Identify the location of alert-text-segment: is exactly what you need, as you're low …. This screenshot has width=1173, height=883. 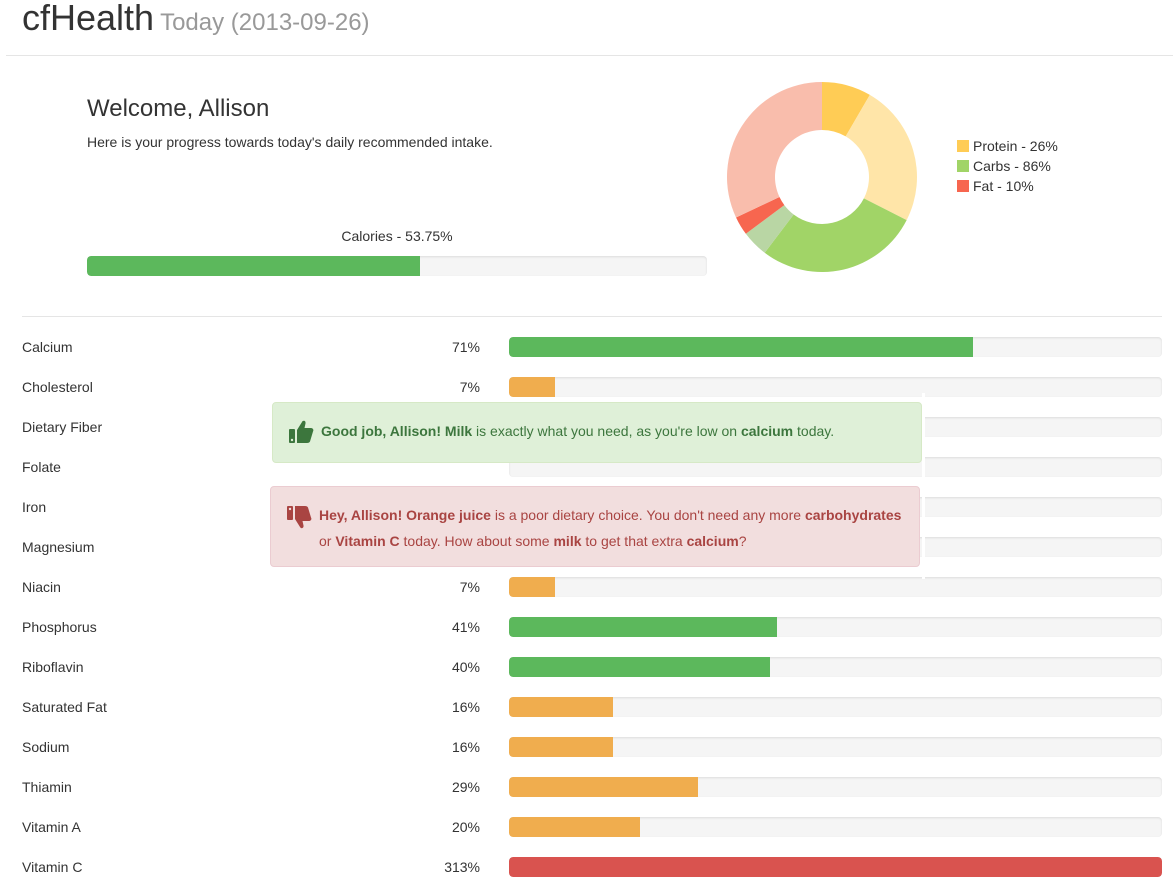
(606, 431).